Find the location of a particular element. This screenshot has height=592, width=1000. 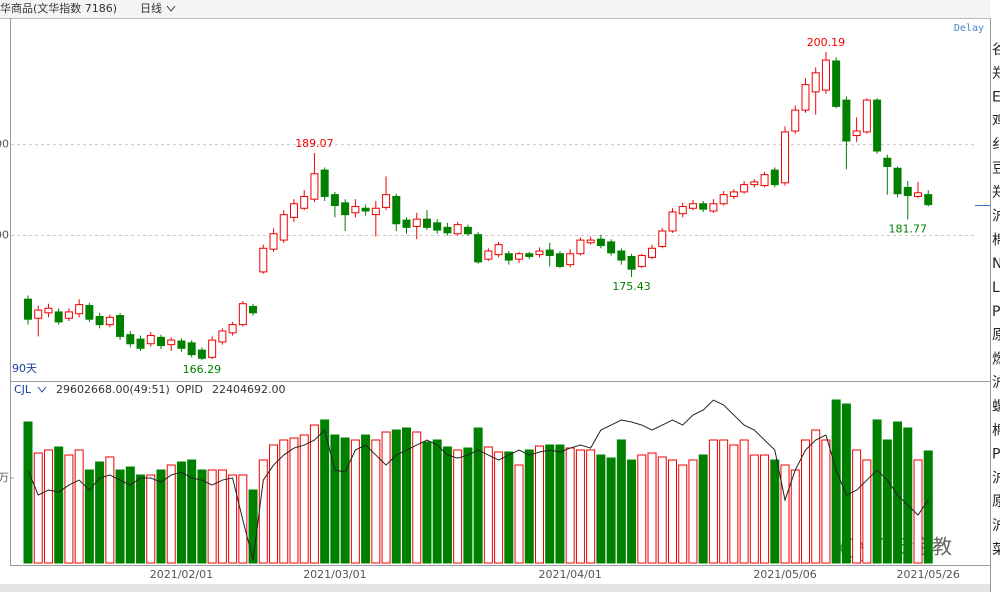

side-item: 谷 is located at coordinates (996, 50).